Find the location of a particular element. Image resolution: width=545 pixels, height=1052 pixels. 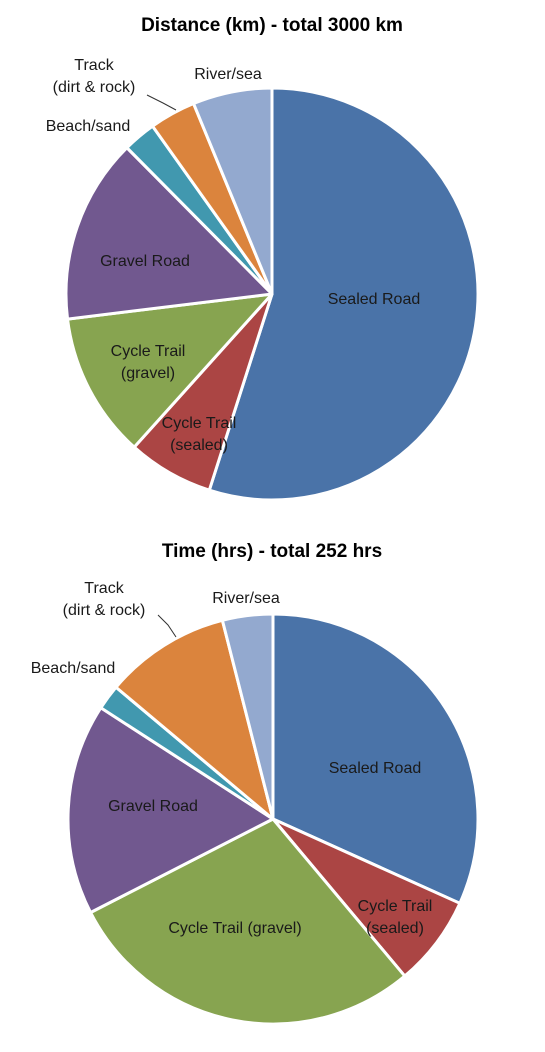

time-label-beach-sand: Beach/sand is located at coordinates (73, 668).